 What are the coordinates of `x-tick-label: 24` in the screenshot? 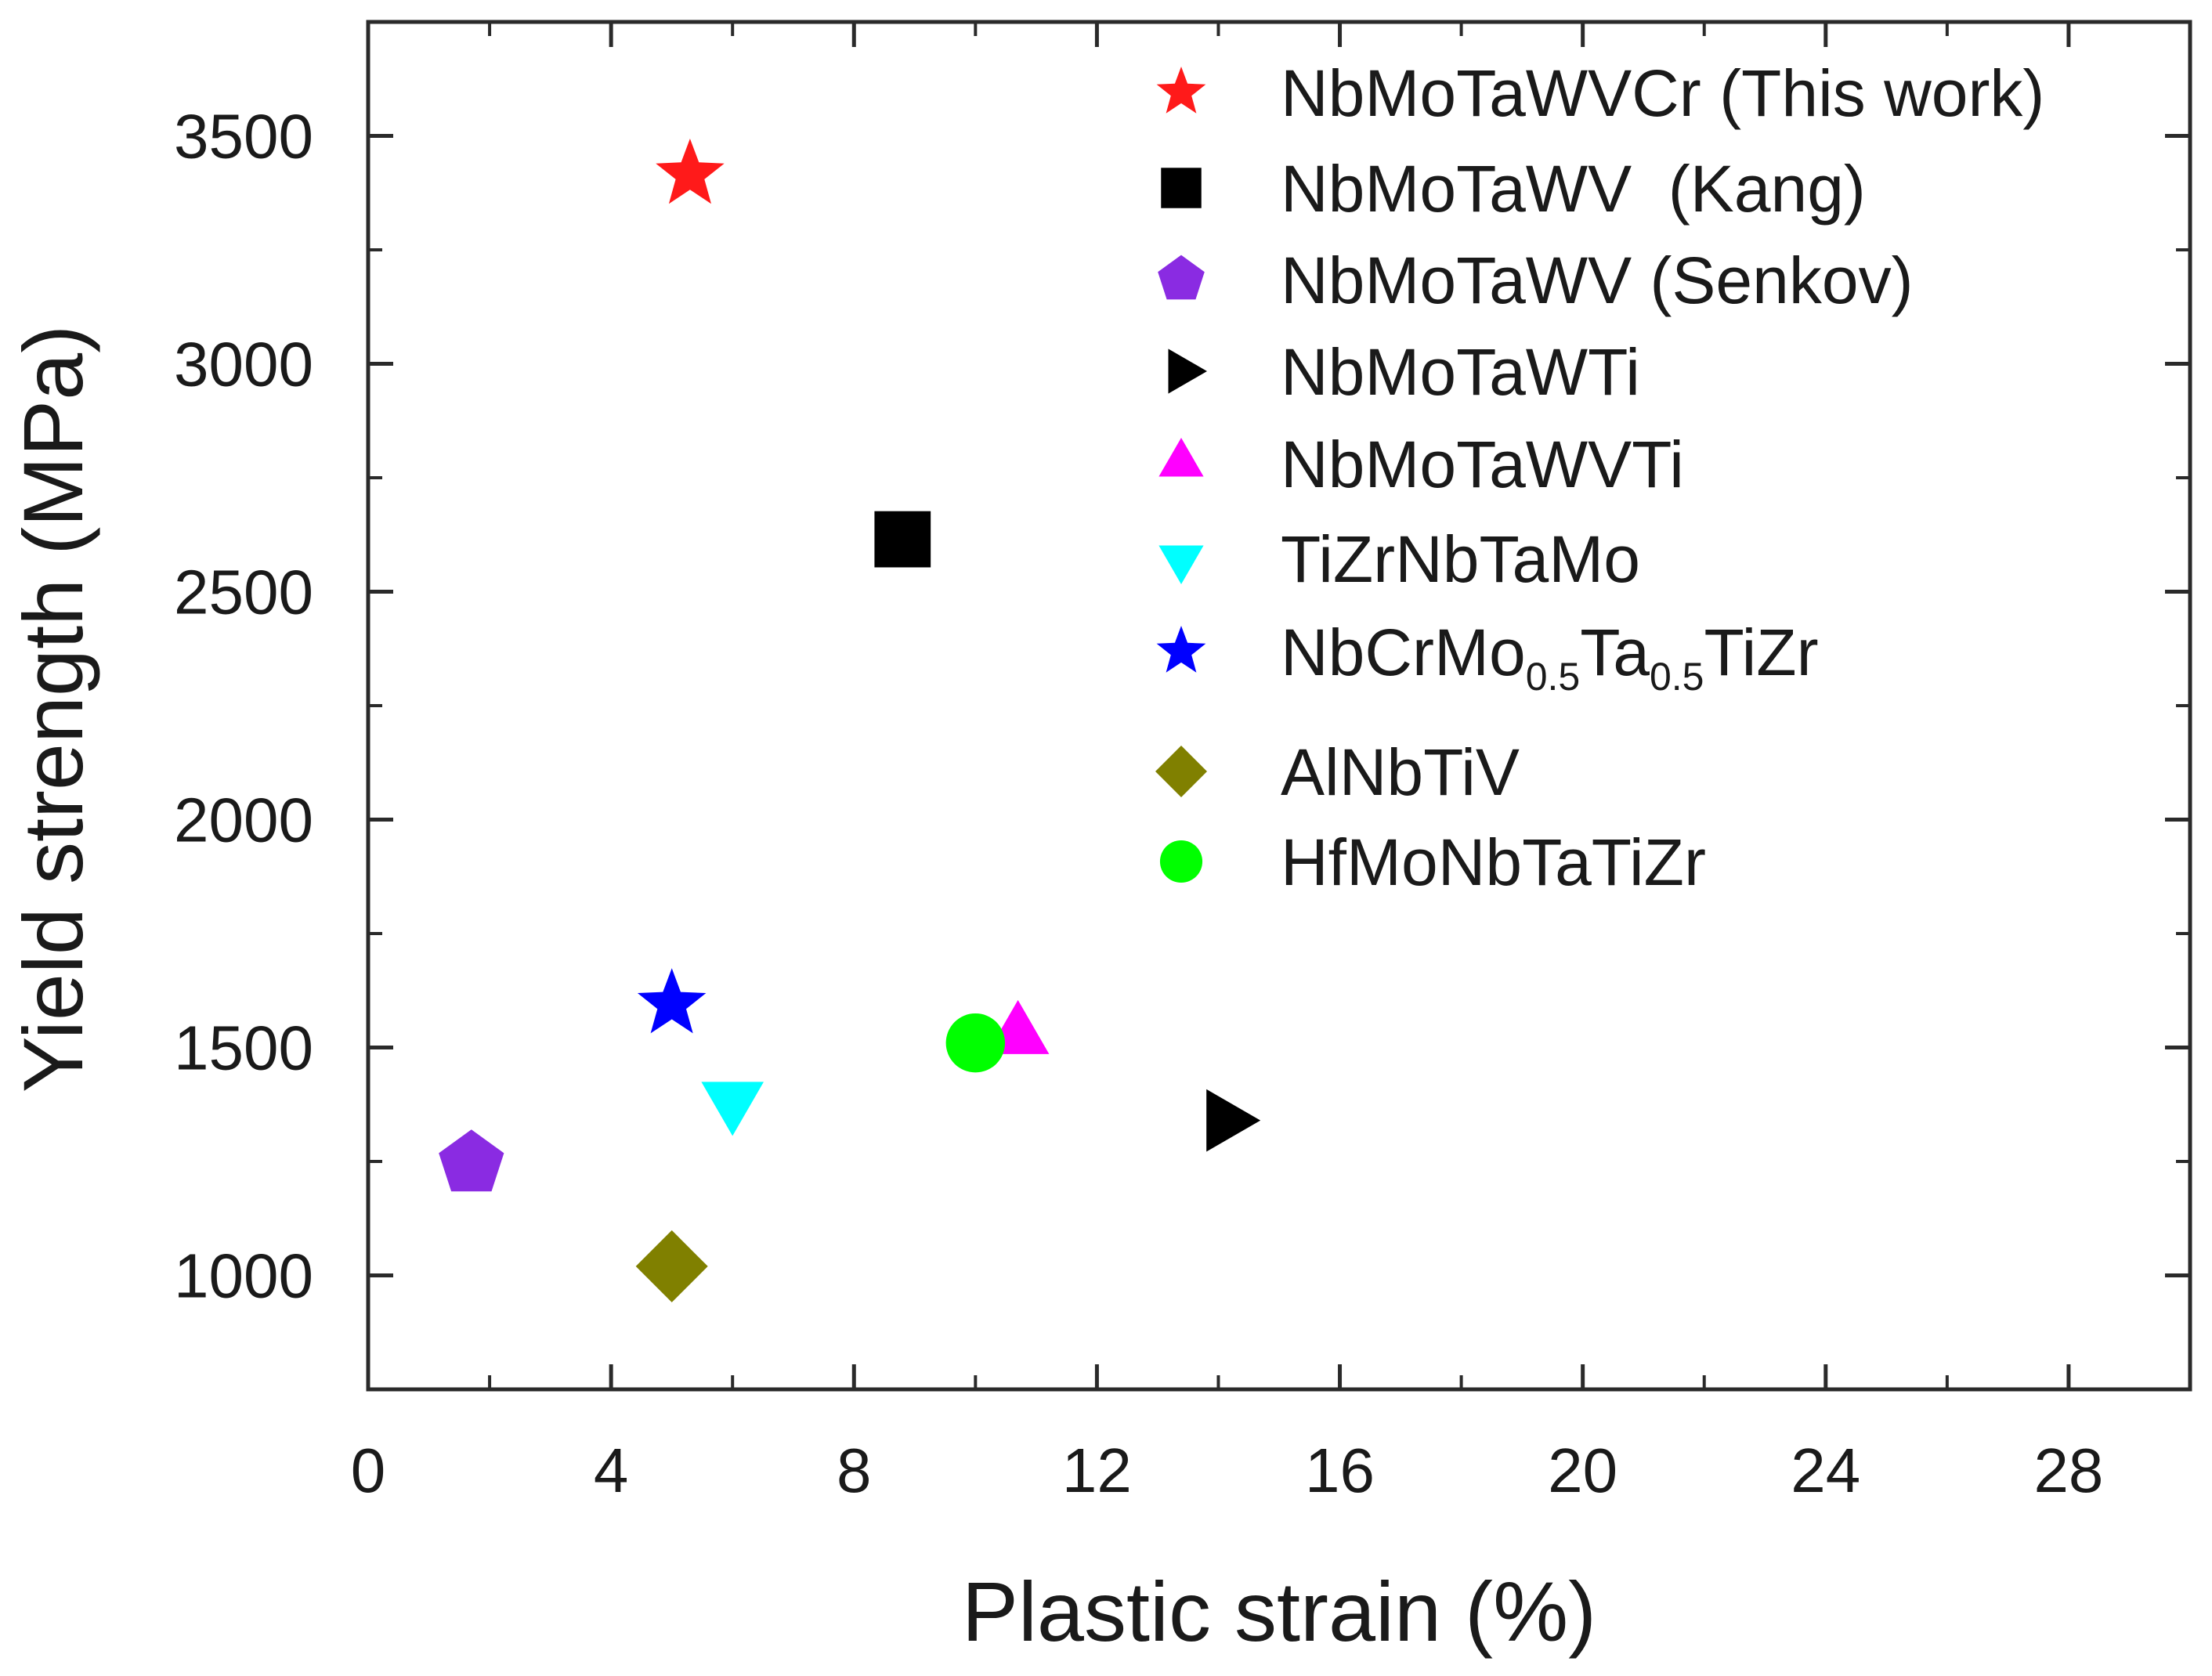 It's located at (1826, 1470).